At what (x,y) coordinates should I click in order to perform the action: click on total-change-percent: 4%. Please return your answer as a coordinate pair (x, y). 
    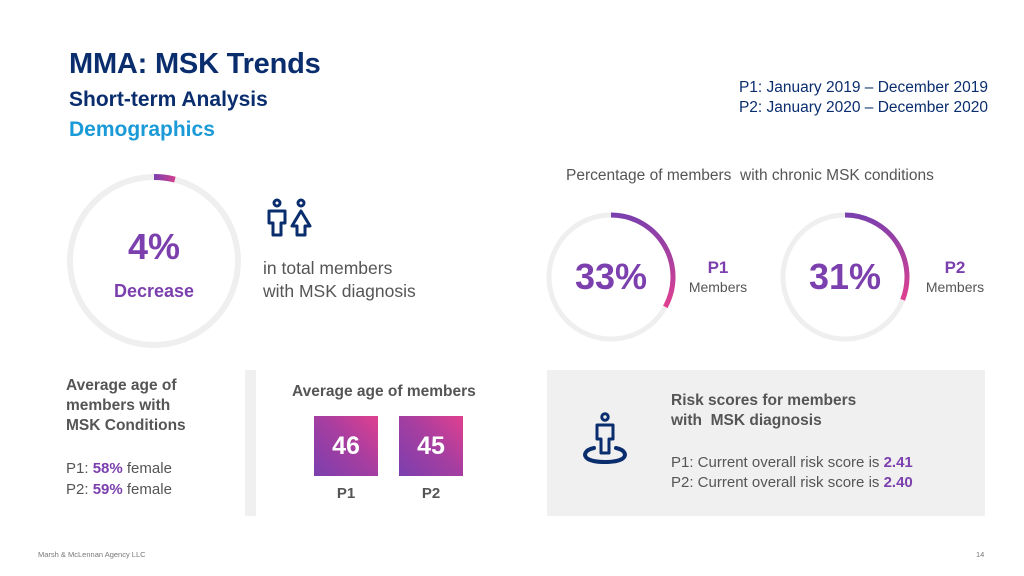
    Looking at the image, I should click on (154, 246).